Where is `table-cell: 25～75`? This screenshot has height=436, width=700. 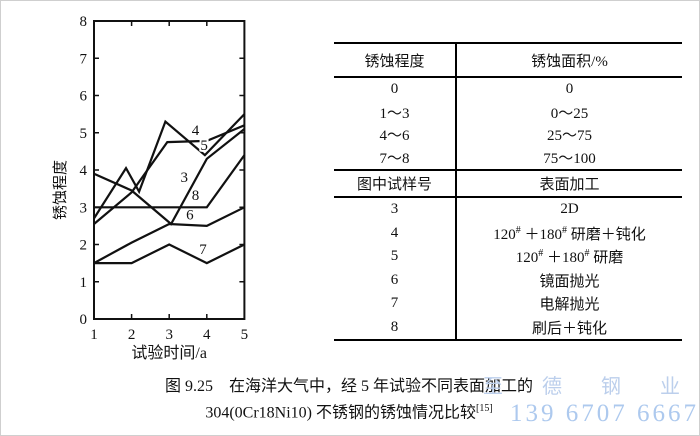
table-cell: 25～75 is located at coordinates (569, 136).